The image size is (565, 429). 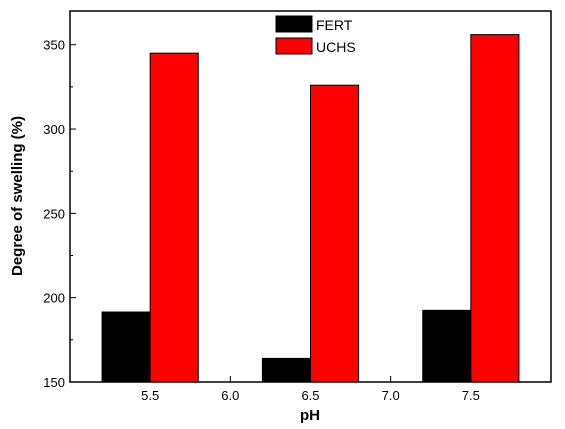 What do you see at coordinates (174, 217) in the screenshot?
I see `bar-uchs-5.5` at bounding box center [174, 217].